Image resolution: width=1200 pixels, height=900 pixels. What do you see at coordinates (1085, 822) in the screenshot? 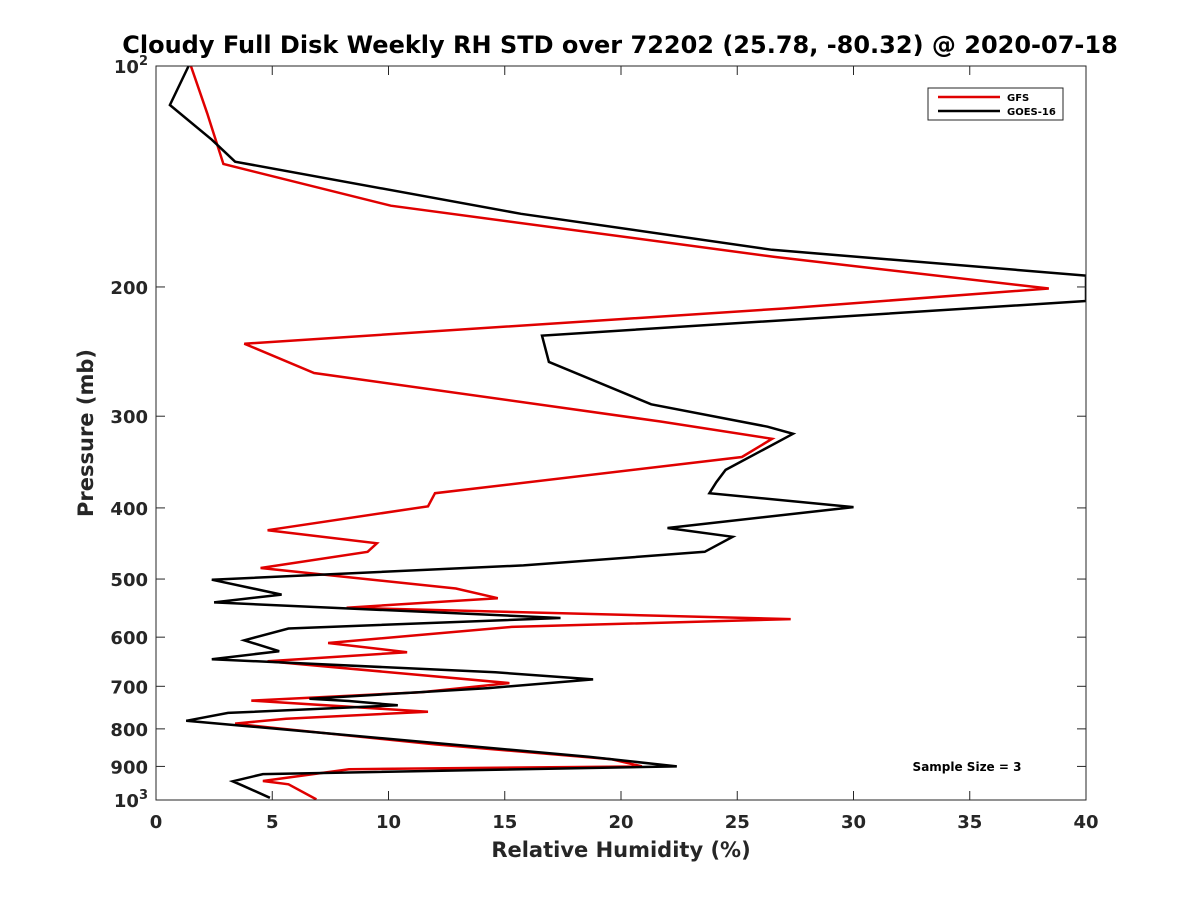
I see `x-tick-label: 40` at bounding box center [1085, 822].